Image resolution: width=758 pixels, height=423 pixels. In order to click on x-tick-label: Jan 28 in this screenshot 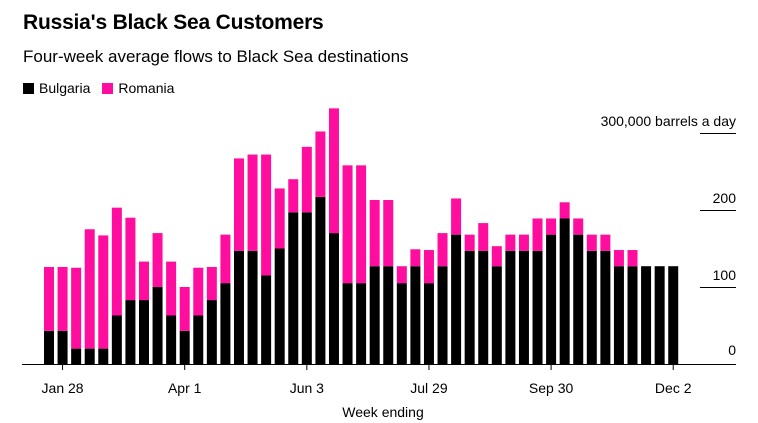, I will do `click(63, 388)`.